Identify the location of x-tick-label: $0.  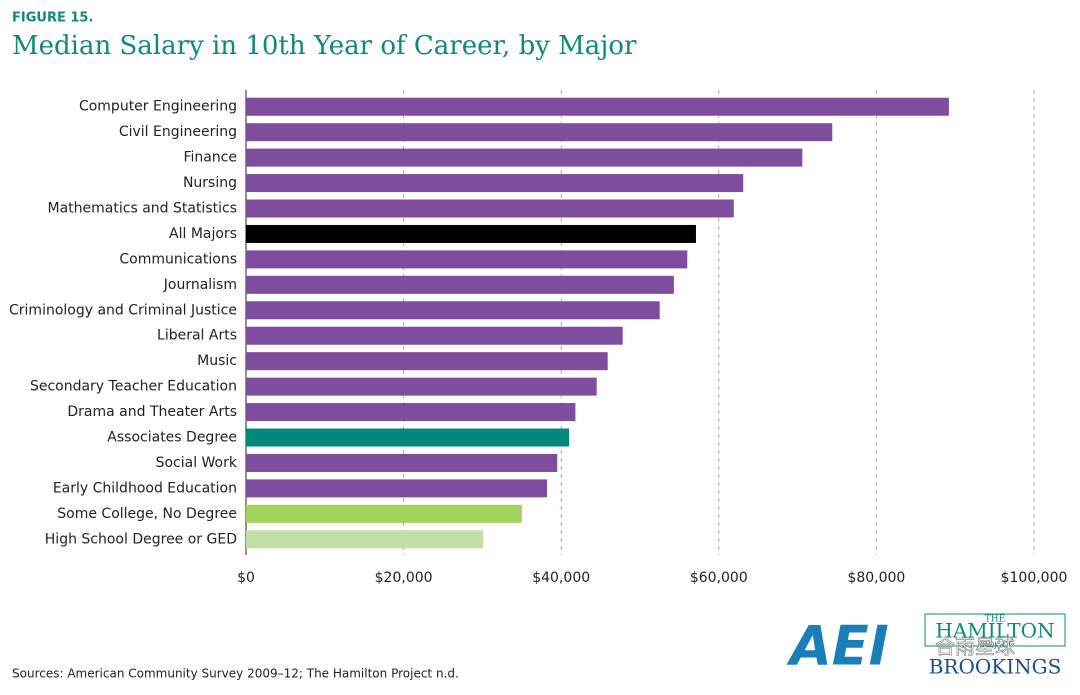
(246, 578).